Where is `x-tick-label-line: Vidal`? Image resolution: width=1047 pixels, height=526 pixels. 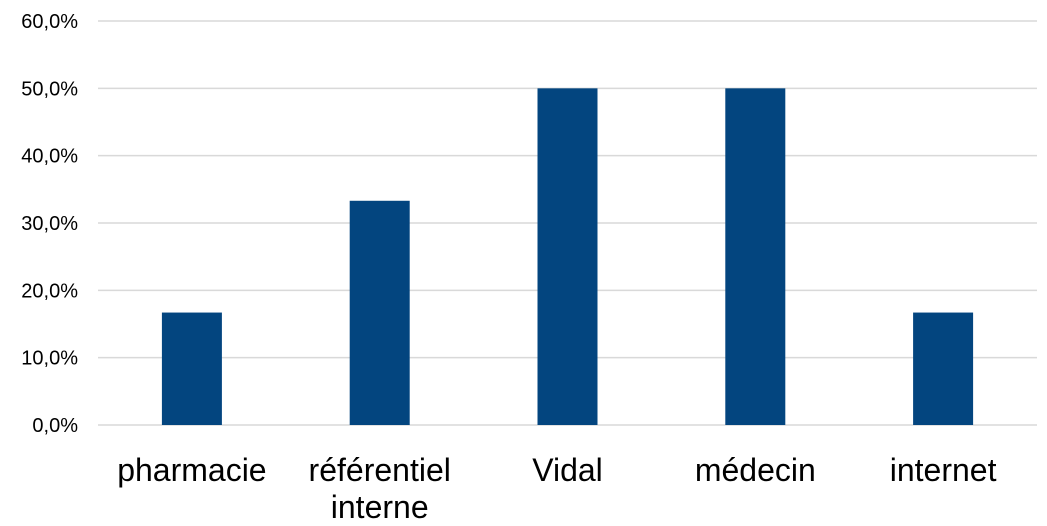
x-tick-label-line: Vidal is located at coordinates (567, 470).